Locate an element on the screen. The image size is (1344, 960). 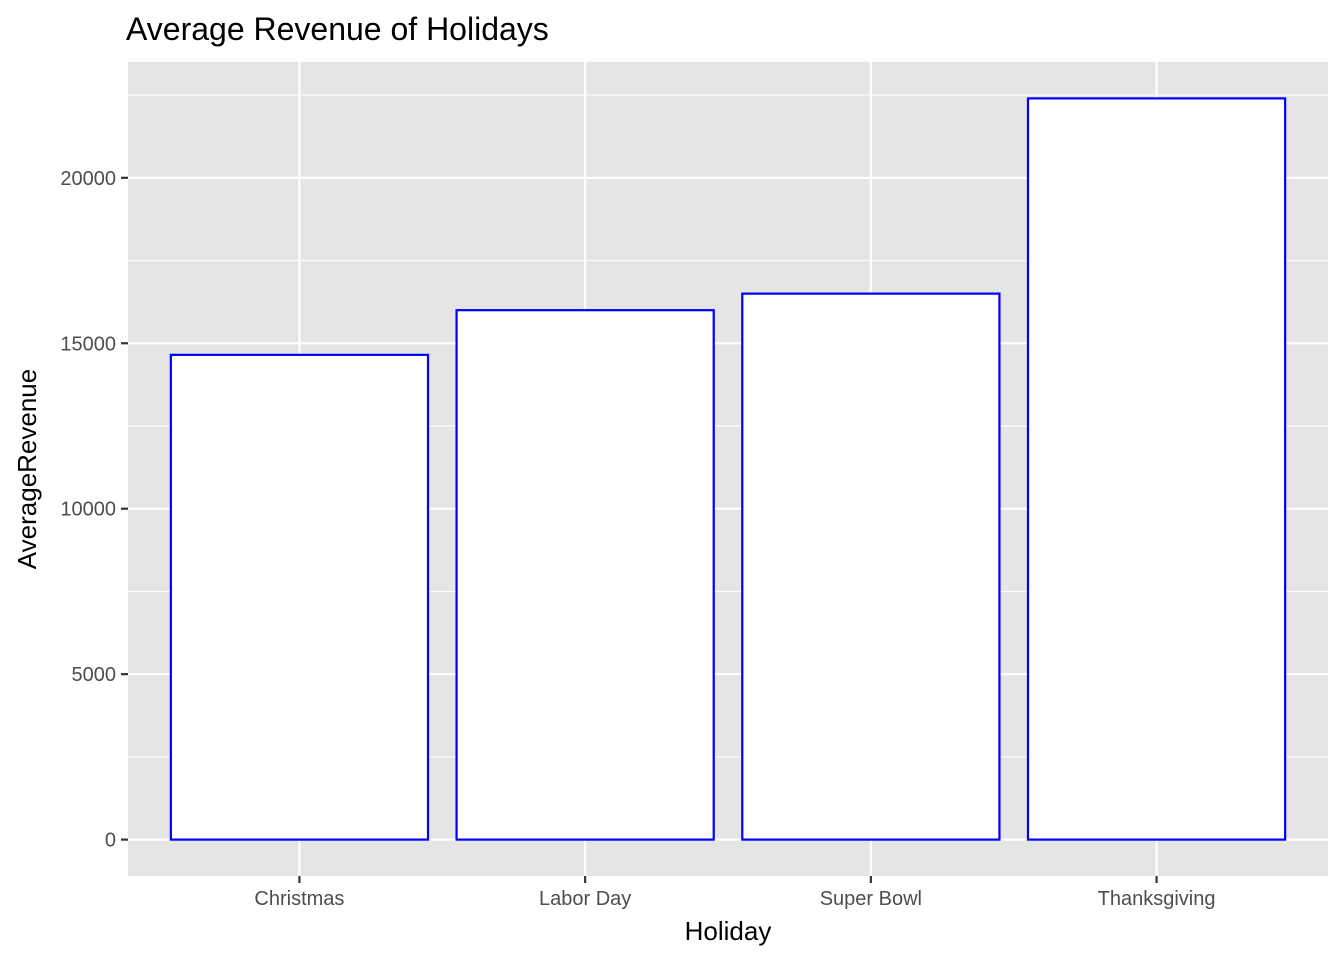
y-tick-label: 15000 is located at coordinates (88, 344).